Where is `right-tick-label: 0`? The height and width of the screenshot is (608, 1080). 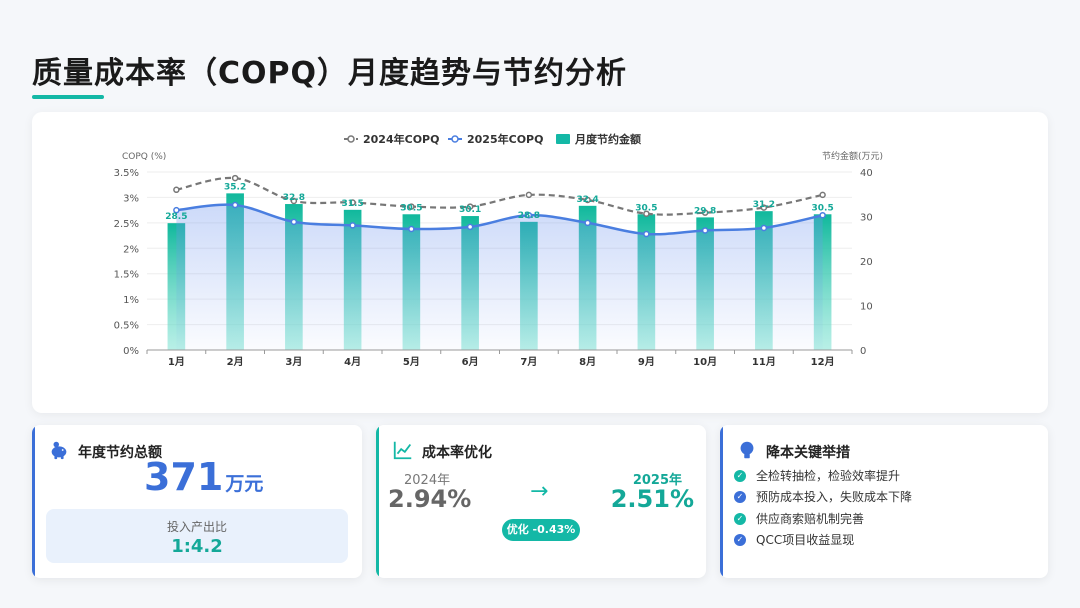 right-tick-label: 0 is located at coordinates (863, 351).